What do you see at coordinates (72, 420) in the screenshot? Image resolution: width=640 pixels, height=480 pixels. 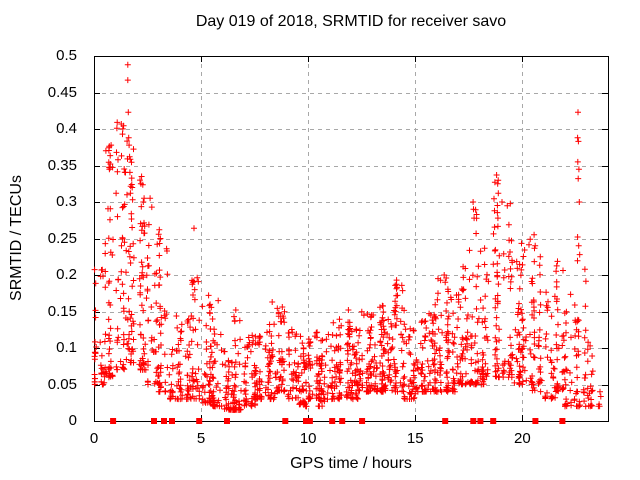 I see `y-tick-label: 0` at bounding box center [72, 420].